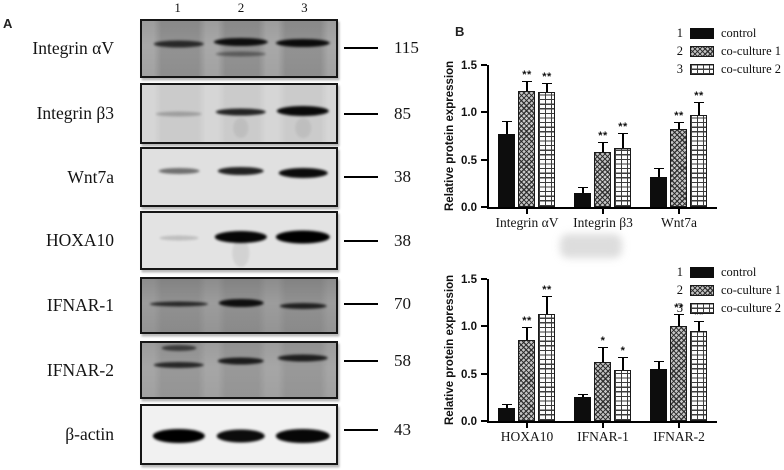  I want to click on mw-marker-value: 70, so click(402, 303).